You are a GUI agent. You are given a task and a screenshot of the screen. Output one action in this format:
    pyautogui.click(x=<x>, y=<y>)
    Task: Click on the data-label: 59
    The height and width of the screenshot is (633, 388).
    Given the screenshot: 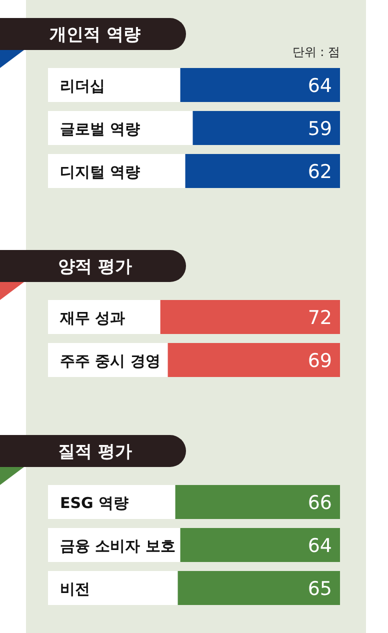 What is the action you would take?
    pyautogui.click(x=320, y=129)
    